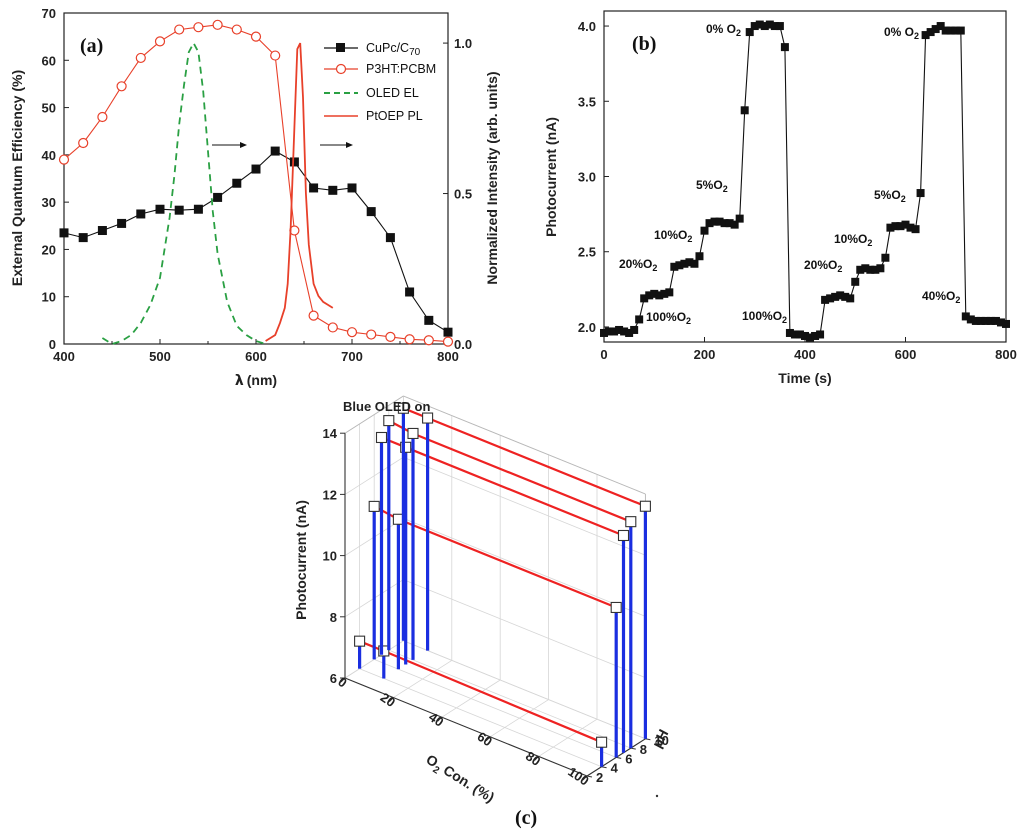 This screenshot has height=833, width=1024. I want to click on z-tick-label: 14, so click(330, 433).